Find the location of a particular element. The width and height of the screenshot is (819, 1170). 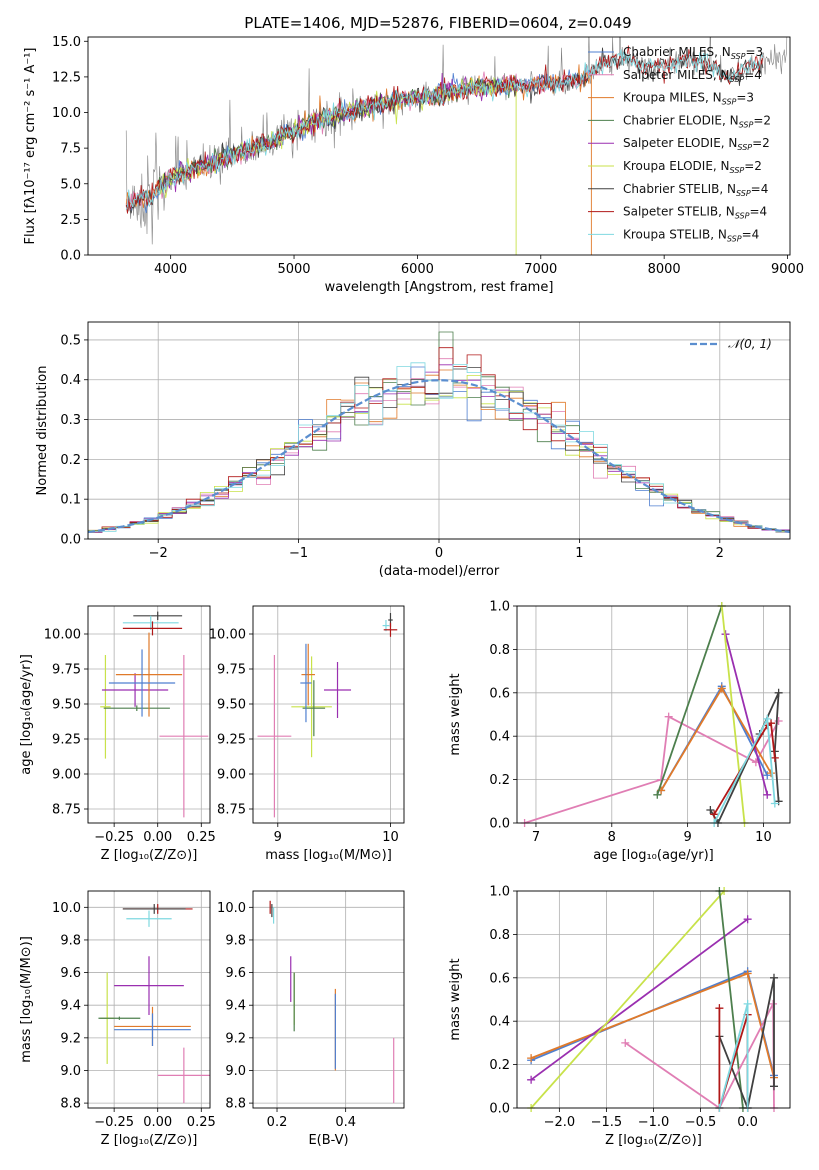

y-tick-label: 8.75 is located at coordinates (66, 810).